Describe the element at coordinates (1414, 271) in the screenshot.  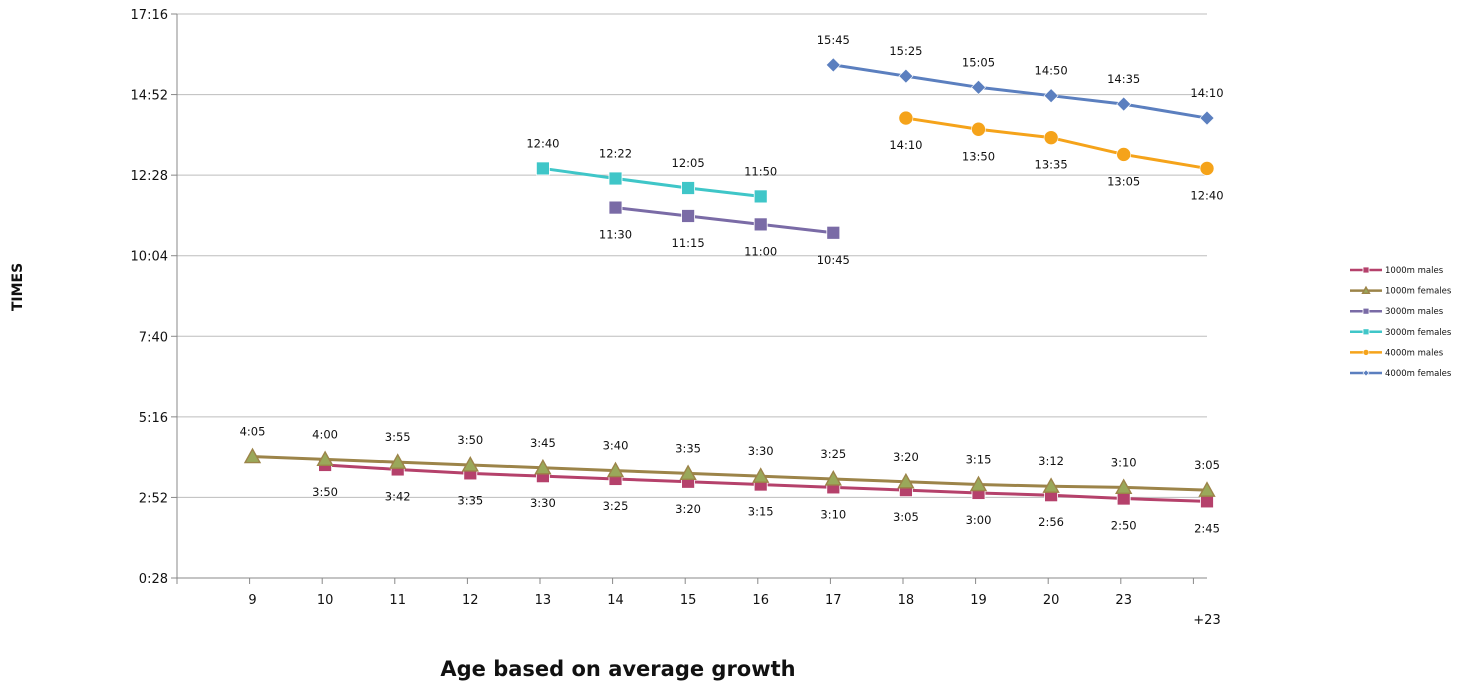
I see `legend-label: 1000m males` at that location.